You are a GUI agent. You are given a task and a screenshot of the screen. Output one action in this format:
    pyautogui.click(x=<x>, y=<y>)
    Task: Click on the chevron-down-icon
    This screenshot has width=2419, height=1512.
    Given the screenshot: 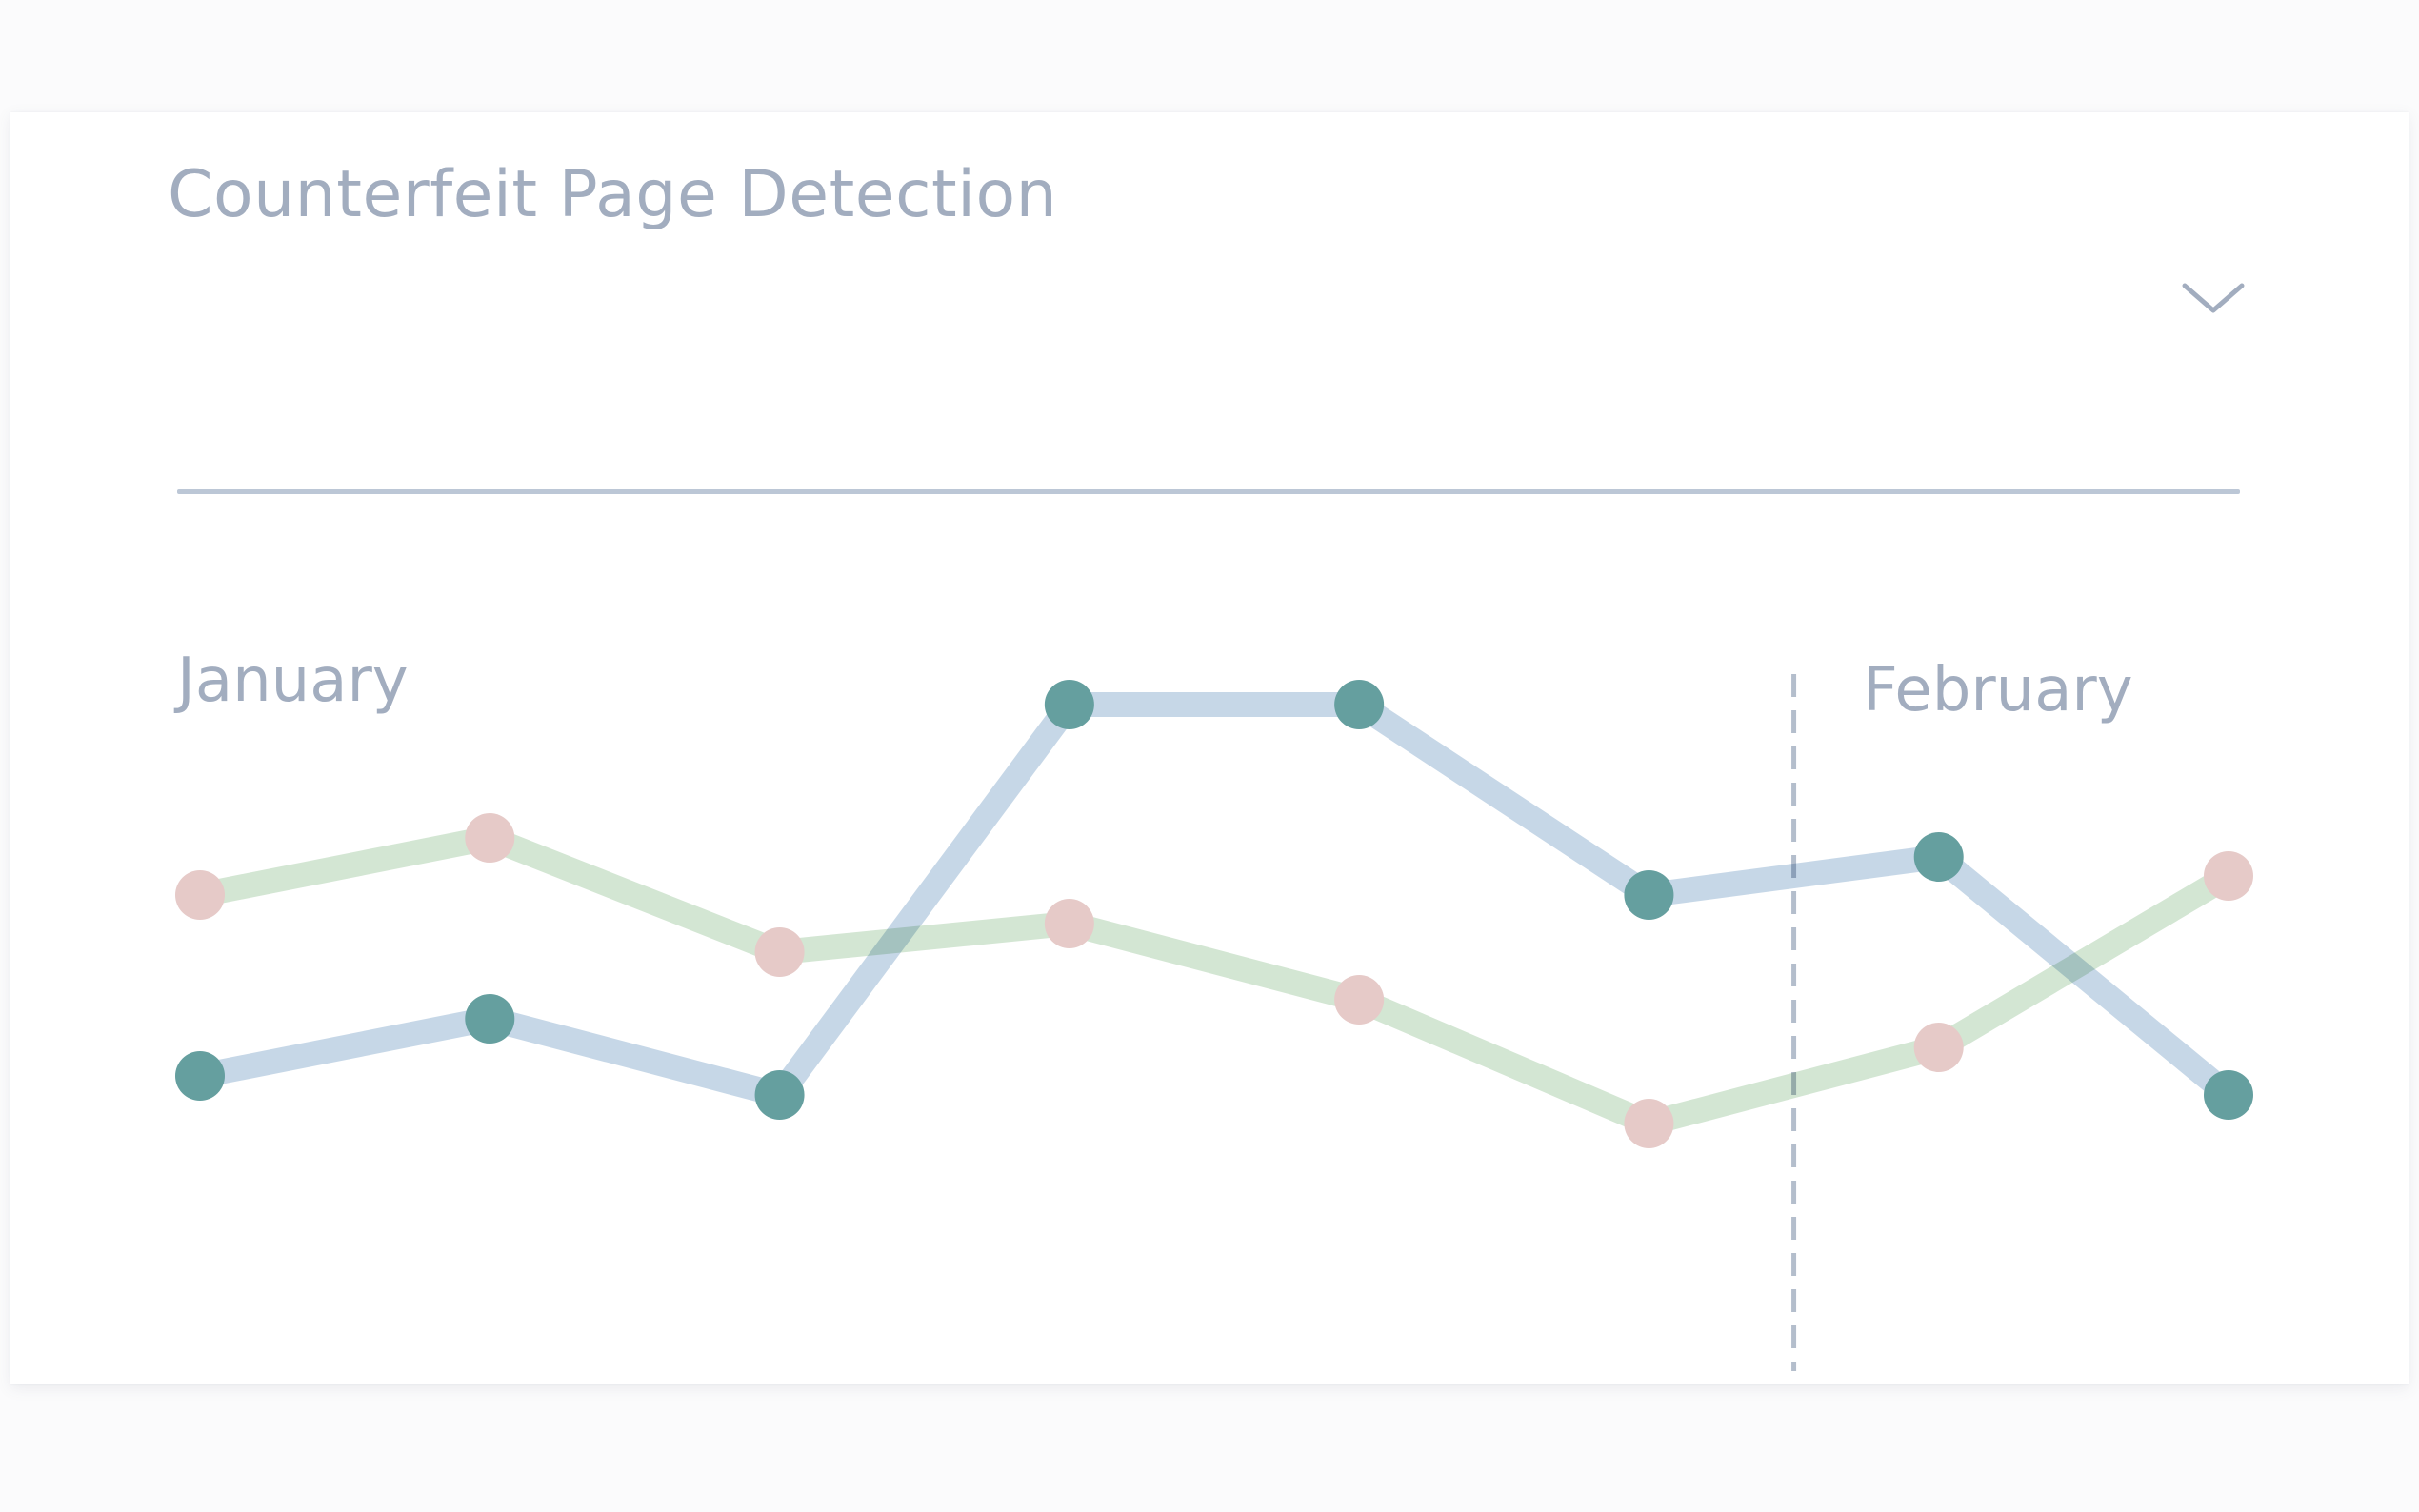 What is the action you would take?
    pyautogui.click(x=2213, y=298)
    